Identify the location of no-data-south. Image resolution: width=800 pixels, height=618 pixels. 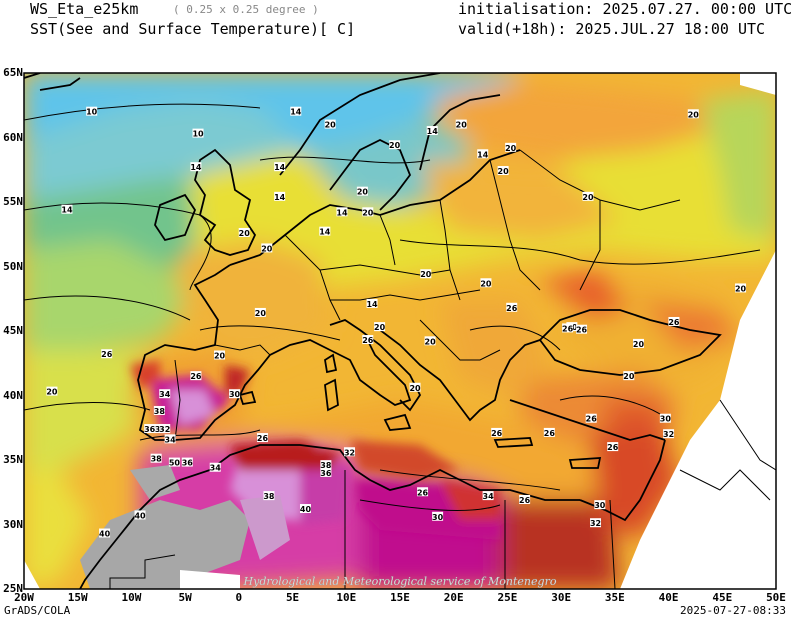
(210, 579).